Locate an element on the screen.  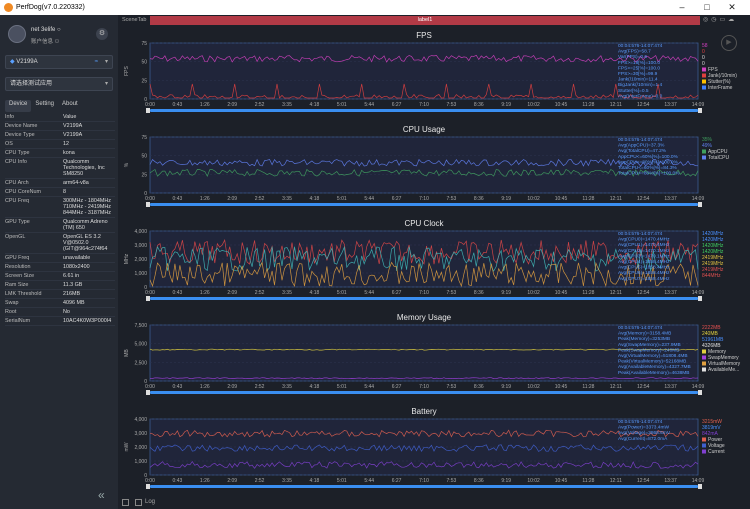
x-tick-label: 12:54 is located at coordinates (643, 105).